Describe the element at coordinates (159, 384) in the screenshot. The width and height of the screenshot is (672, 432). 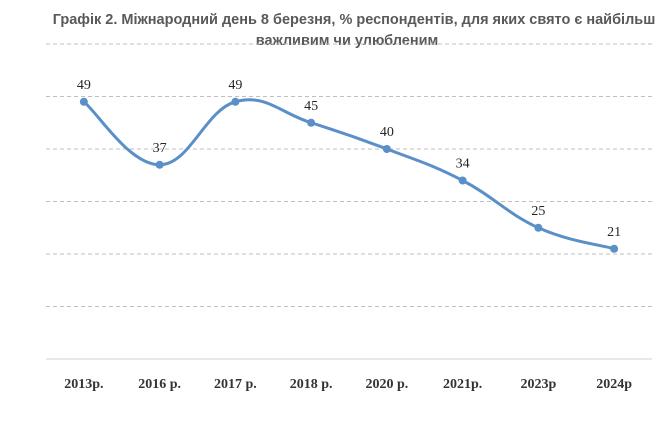
I see `x-tick-label: 2016 р.` at that location.